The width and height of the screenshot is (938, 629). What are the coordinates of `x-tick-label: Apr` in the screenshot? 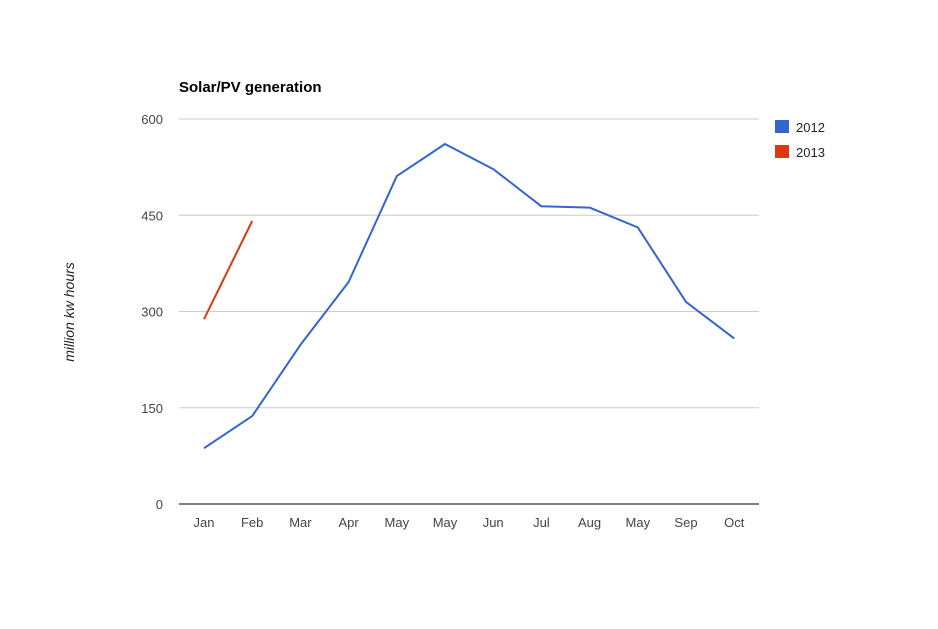 It's located at (348, 522).